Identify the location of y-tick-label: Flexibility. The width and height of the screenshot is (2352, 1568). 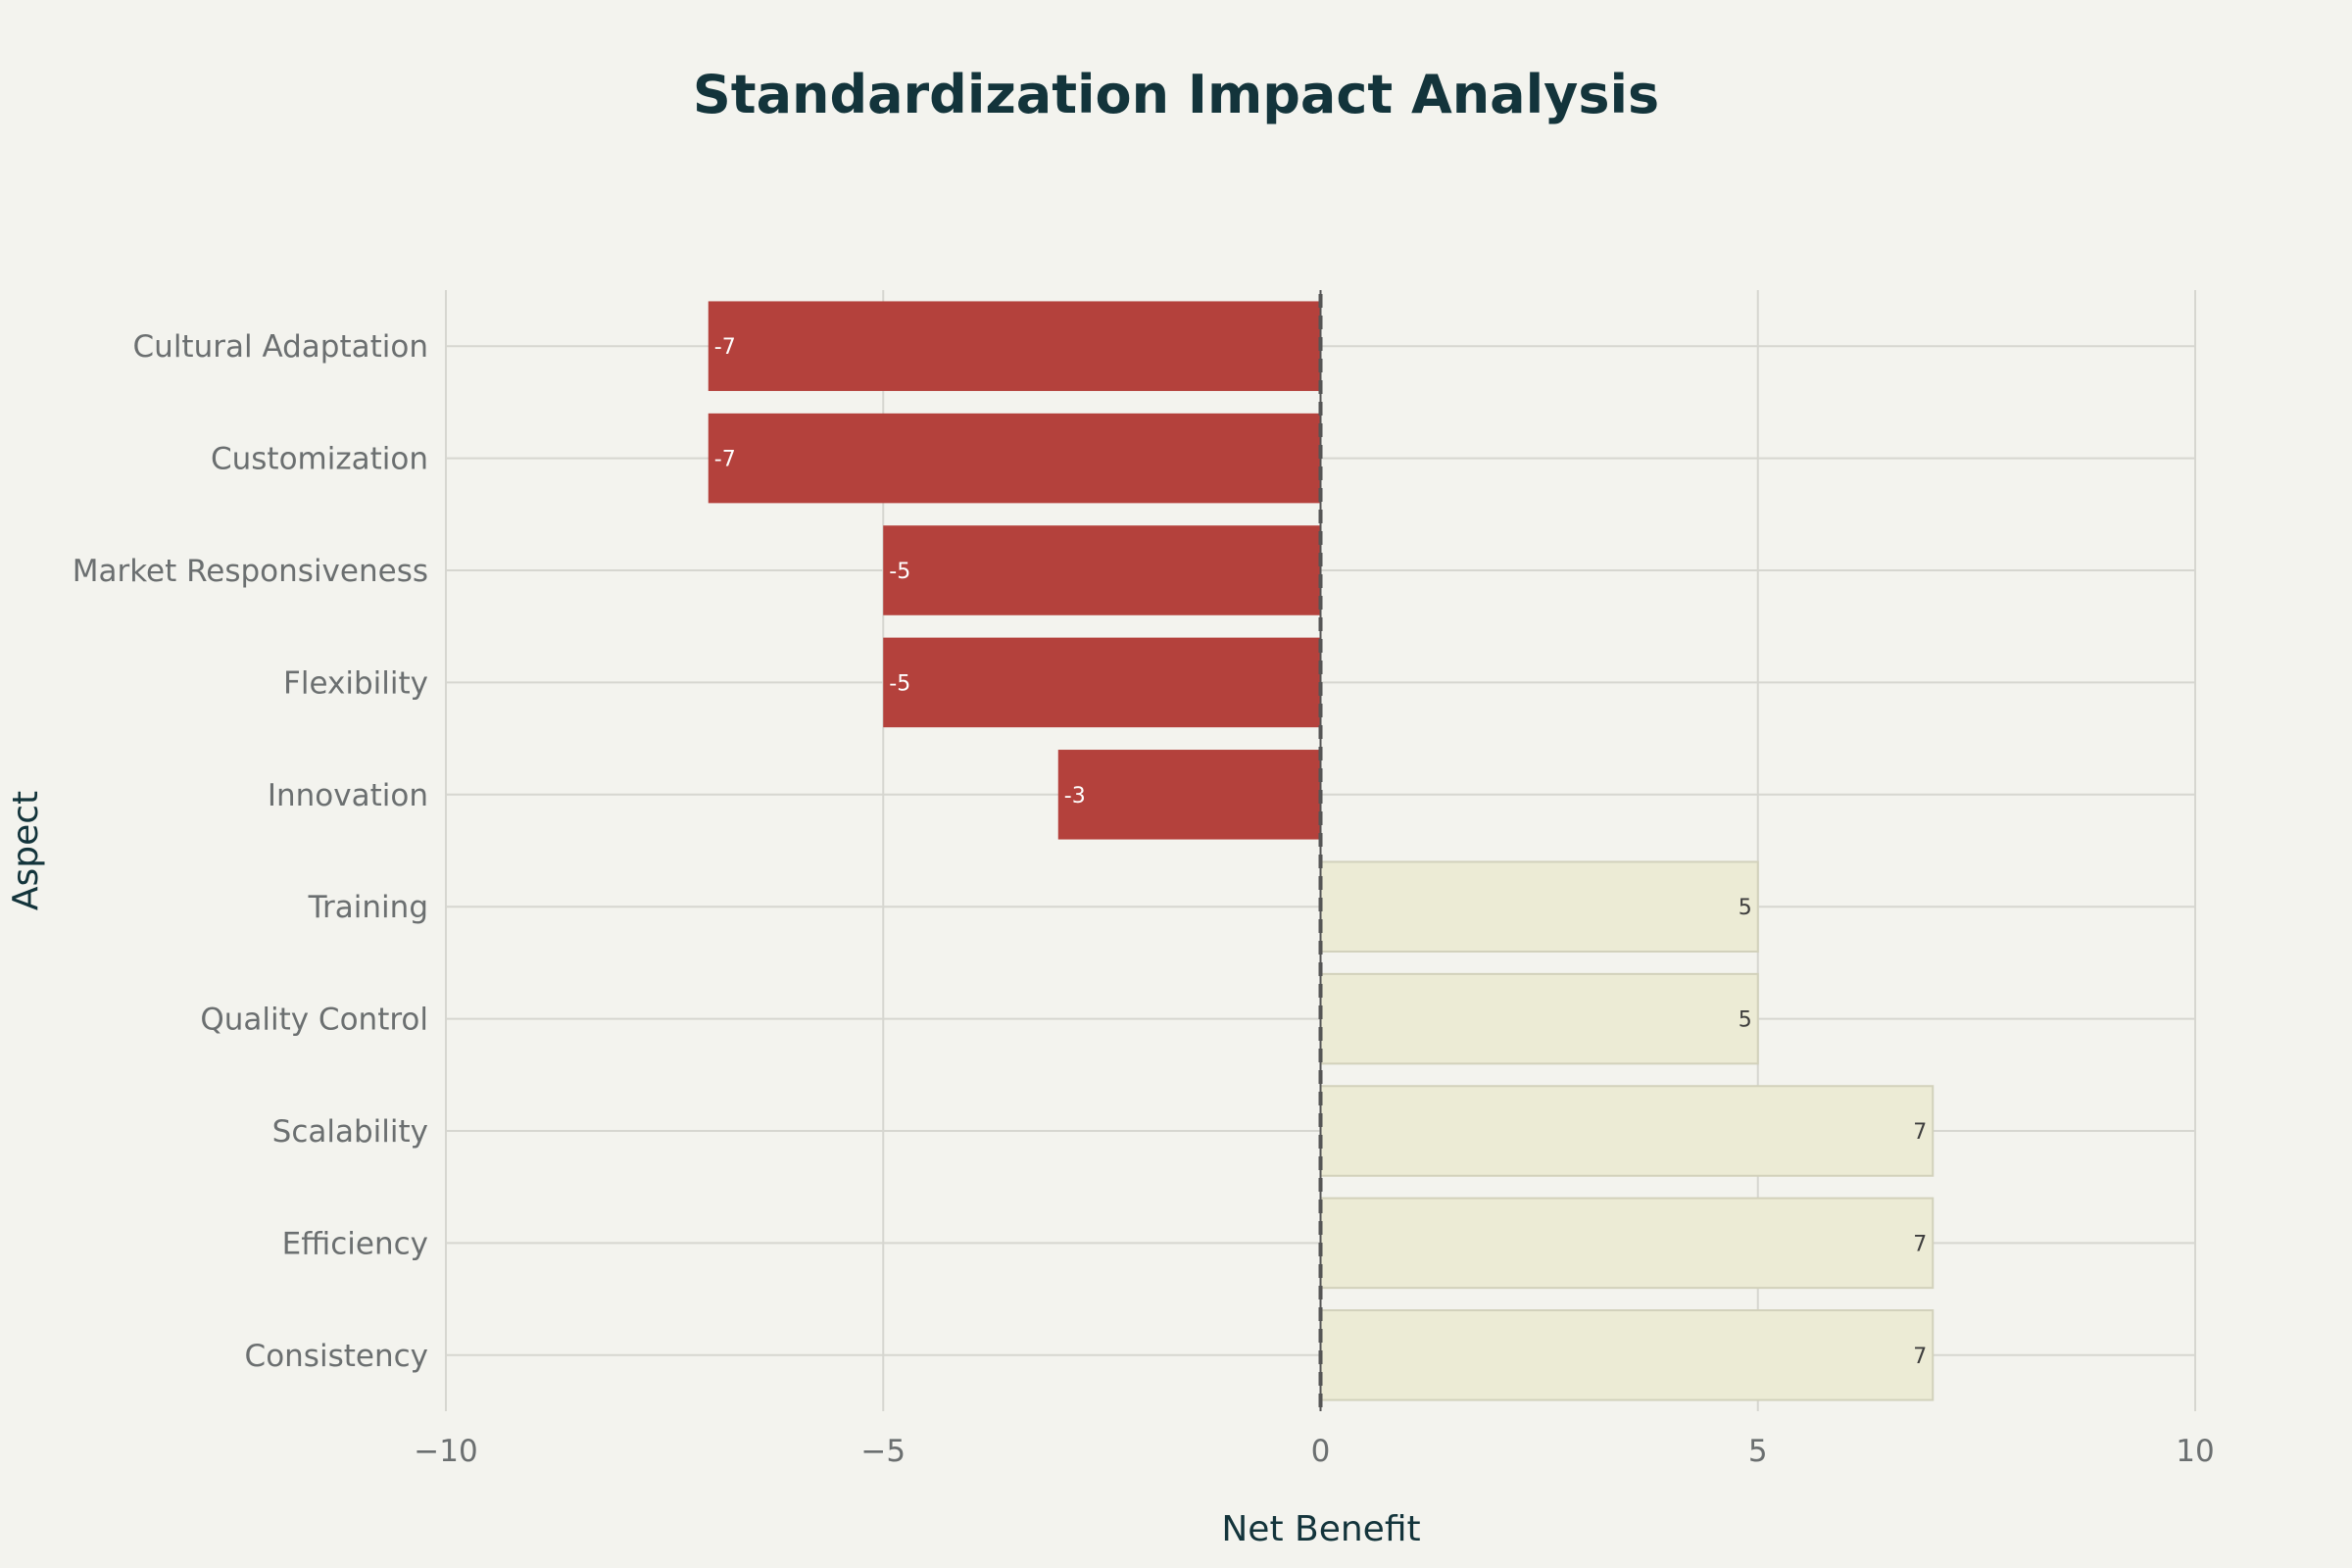
(355, 683).